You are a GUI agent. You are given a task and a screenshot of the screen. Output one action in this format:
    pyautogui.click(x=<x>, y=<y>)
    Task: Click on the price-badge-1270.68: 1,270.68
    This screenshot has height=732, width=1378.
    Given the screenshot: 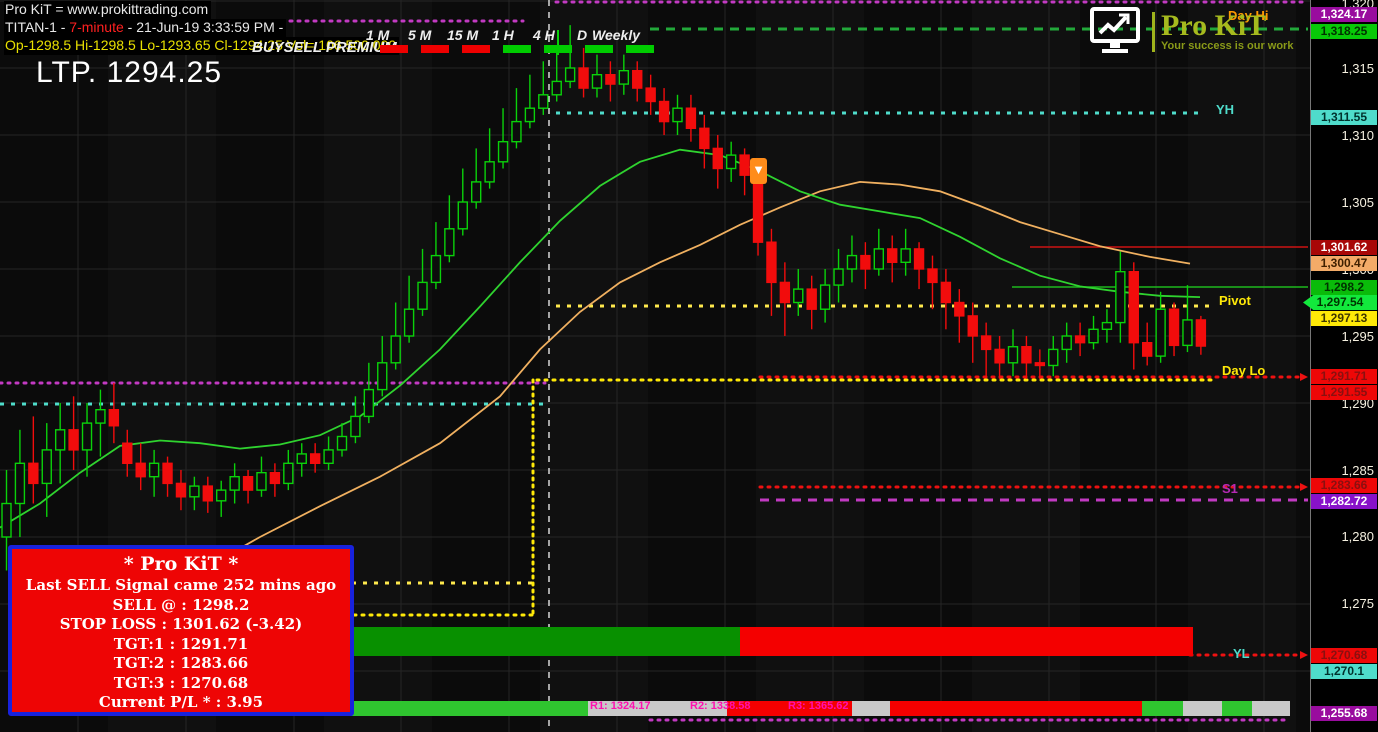 What is the action you would take?
    pyautogui.click(x=1344, y=655)
    